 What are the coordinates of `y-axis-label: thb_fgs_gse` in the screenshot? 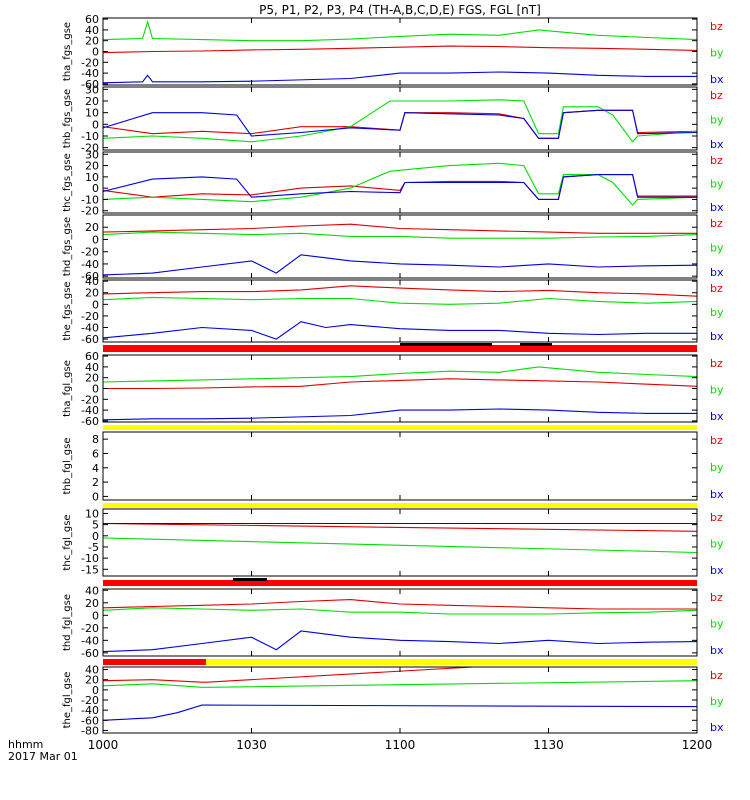 It's located at (67, 118).